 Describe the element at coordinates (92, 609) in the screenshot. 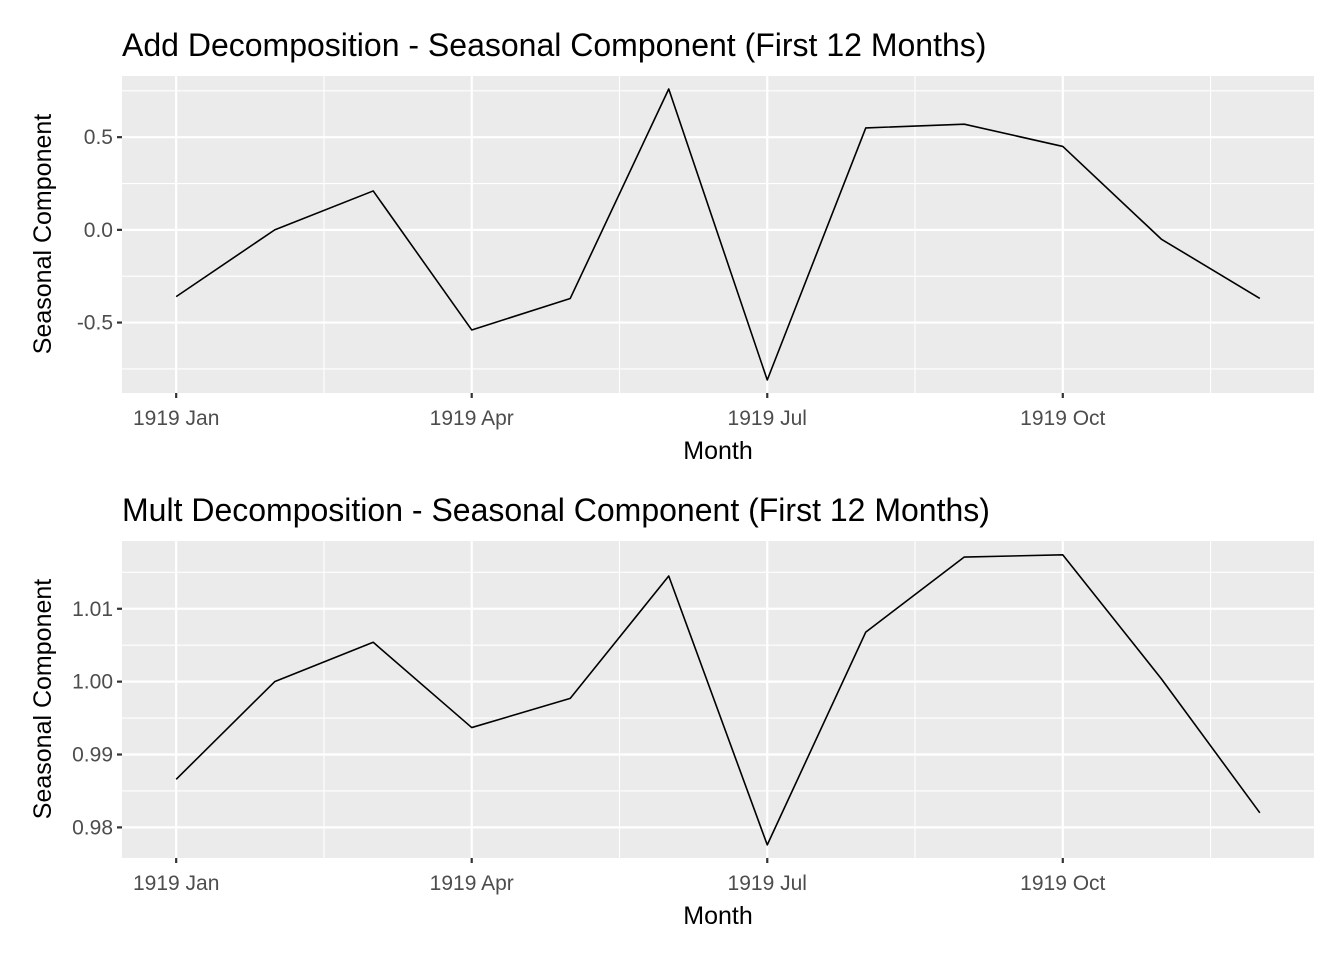

I see `y-tick-label: 1.01` at that location.